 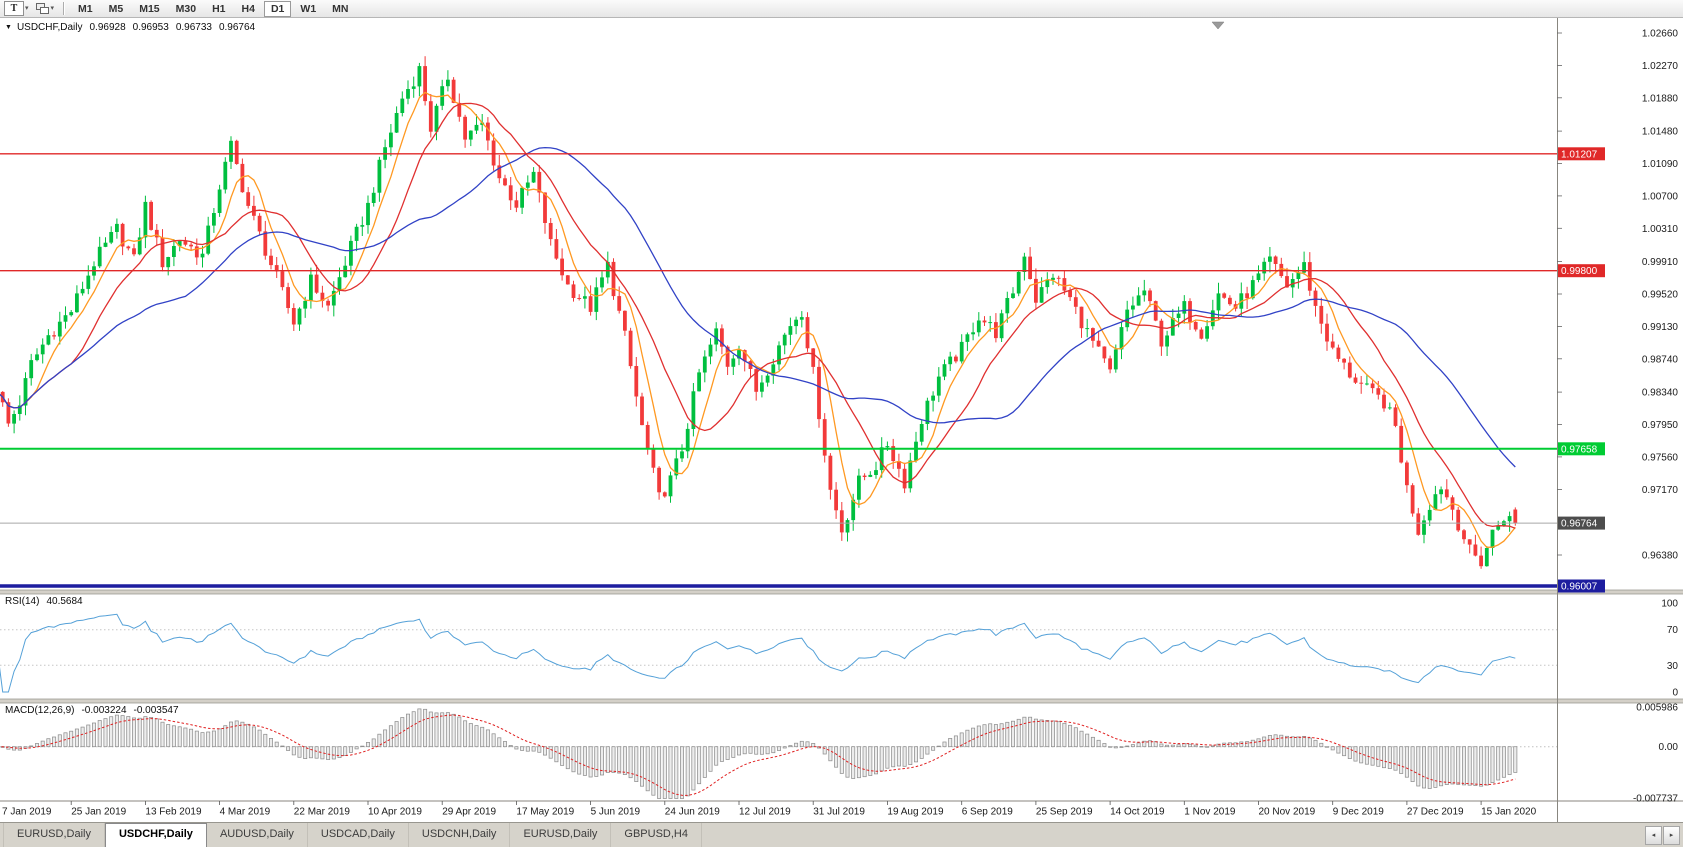 I want to click on chart-tab-6-gbpusd-h4: GBPUSD,H4, so click(x=656, y=835).